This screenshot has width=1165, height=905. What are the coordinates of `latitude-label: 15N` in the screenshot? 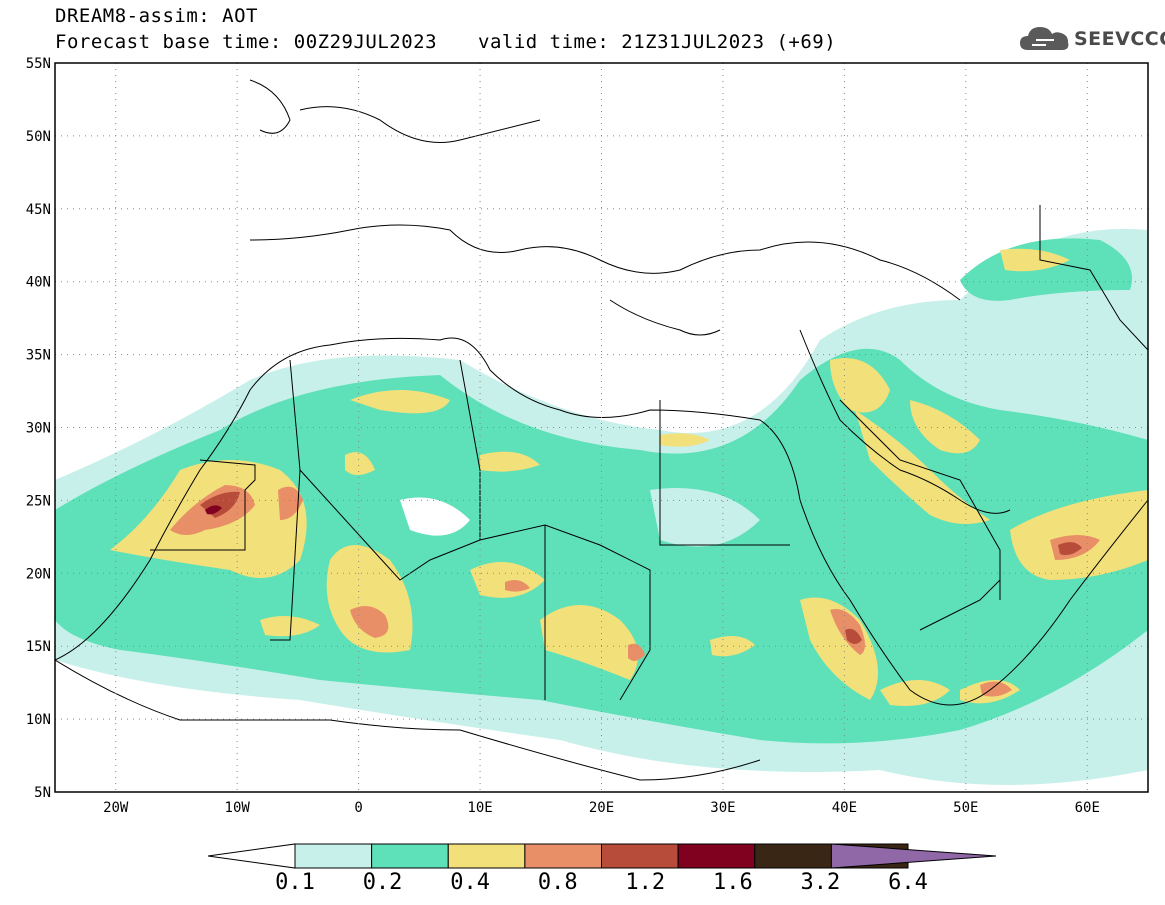 It's located at (38, 647).